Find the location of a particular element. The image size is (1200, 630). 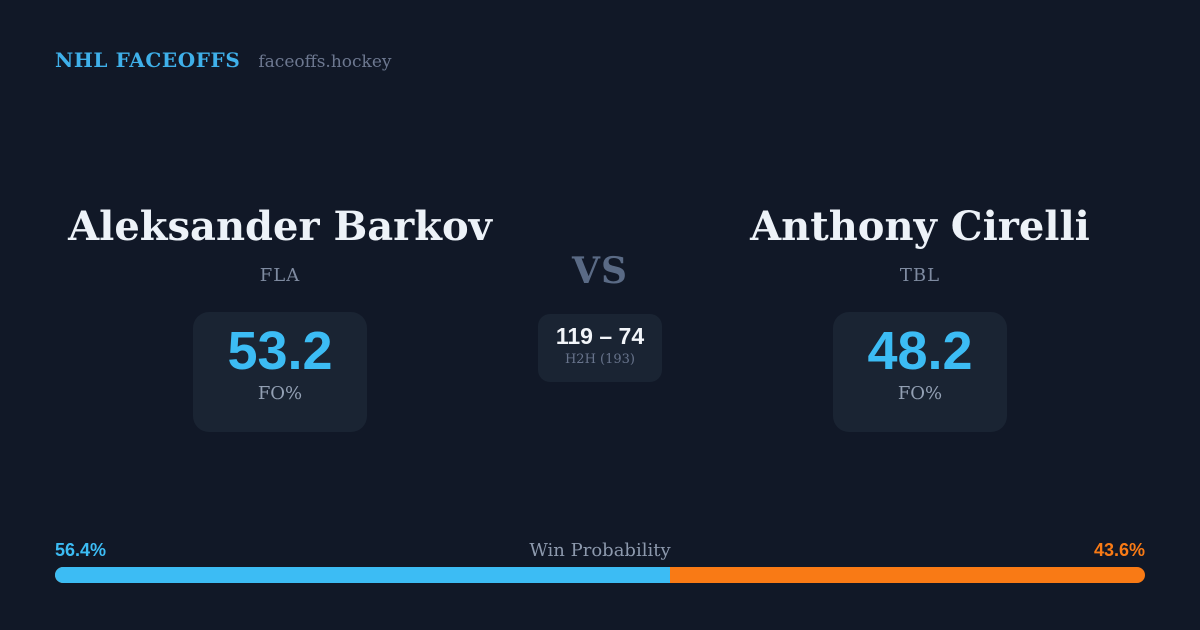

win-probability-labels: 56.4% Win Probability 43.6% is located at coordinates (600, 550).